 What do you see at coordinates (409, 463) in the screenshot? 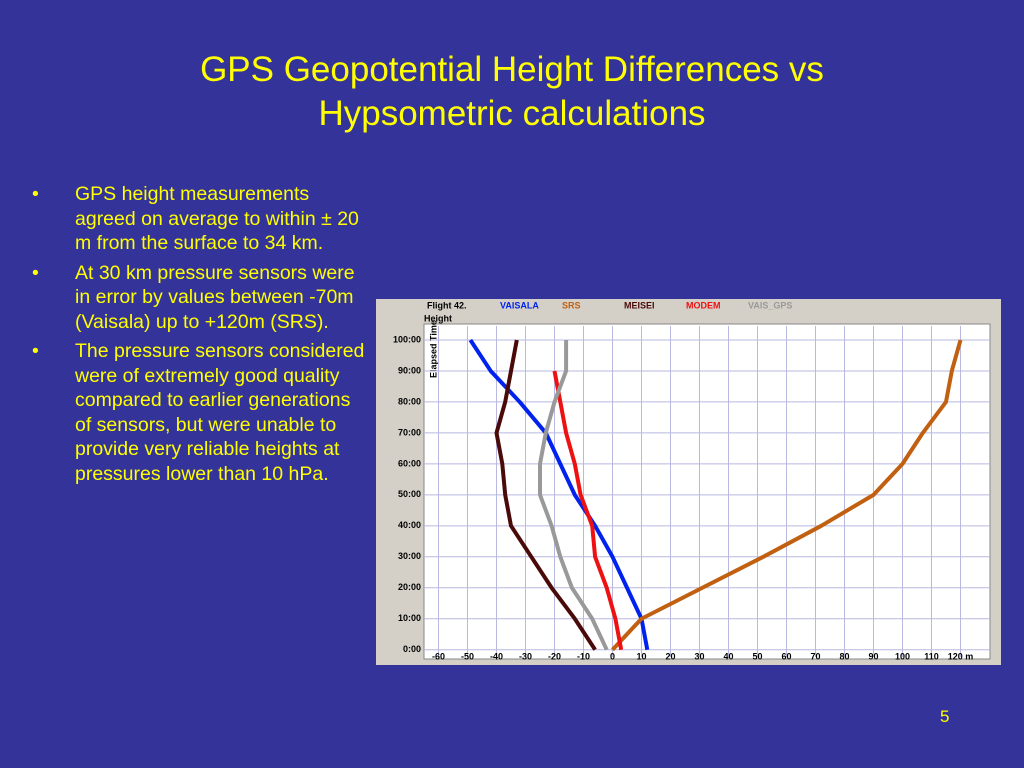
I see `y-tick-label: 60:00` at bounding box center [409, 463].